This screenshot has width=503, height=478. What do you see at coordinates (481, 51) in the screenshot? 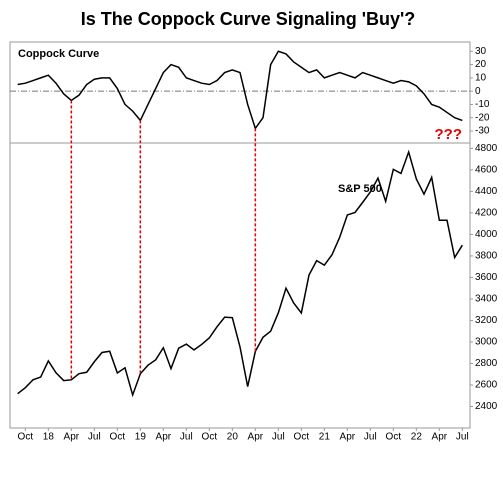
I see `y-tick-label: 30` at bounding box center [481, 51].